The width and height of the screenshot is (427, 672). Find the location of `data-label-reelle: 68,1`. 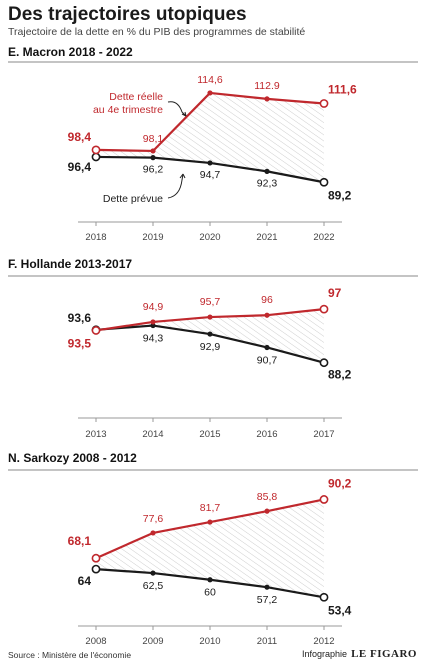

data-label-reelle: 68,1 is located at coordinates (80, 541).